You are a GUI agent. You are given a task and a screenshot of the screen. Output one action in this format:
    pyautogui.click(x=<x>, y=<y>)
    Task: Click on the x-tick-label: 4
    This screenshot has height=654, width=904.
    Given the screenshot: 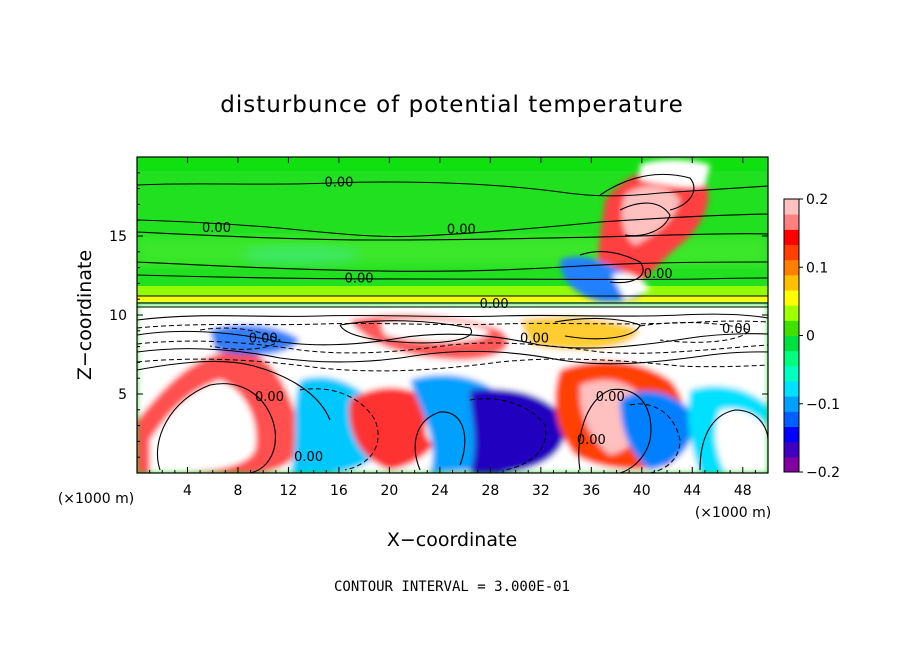 What is the action you would take?
    pyautogui.click(x=187, y=491)
    